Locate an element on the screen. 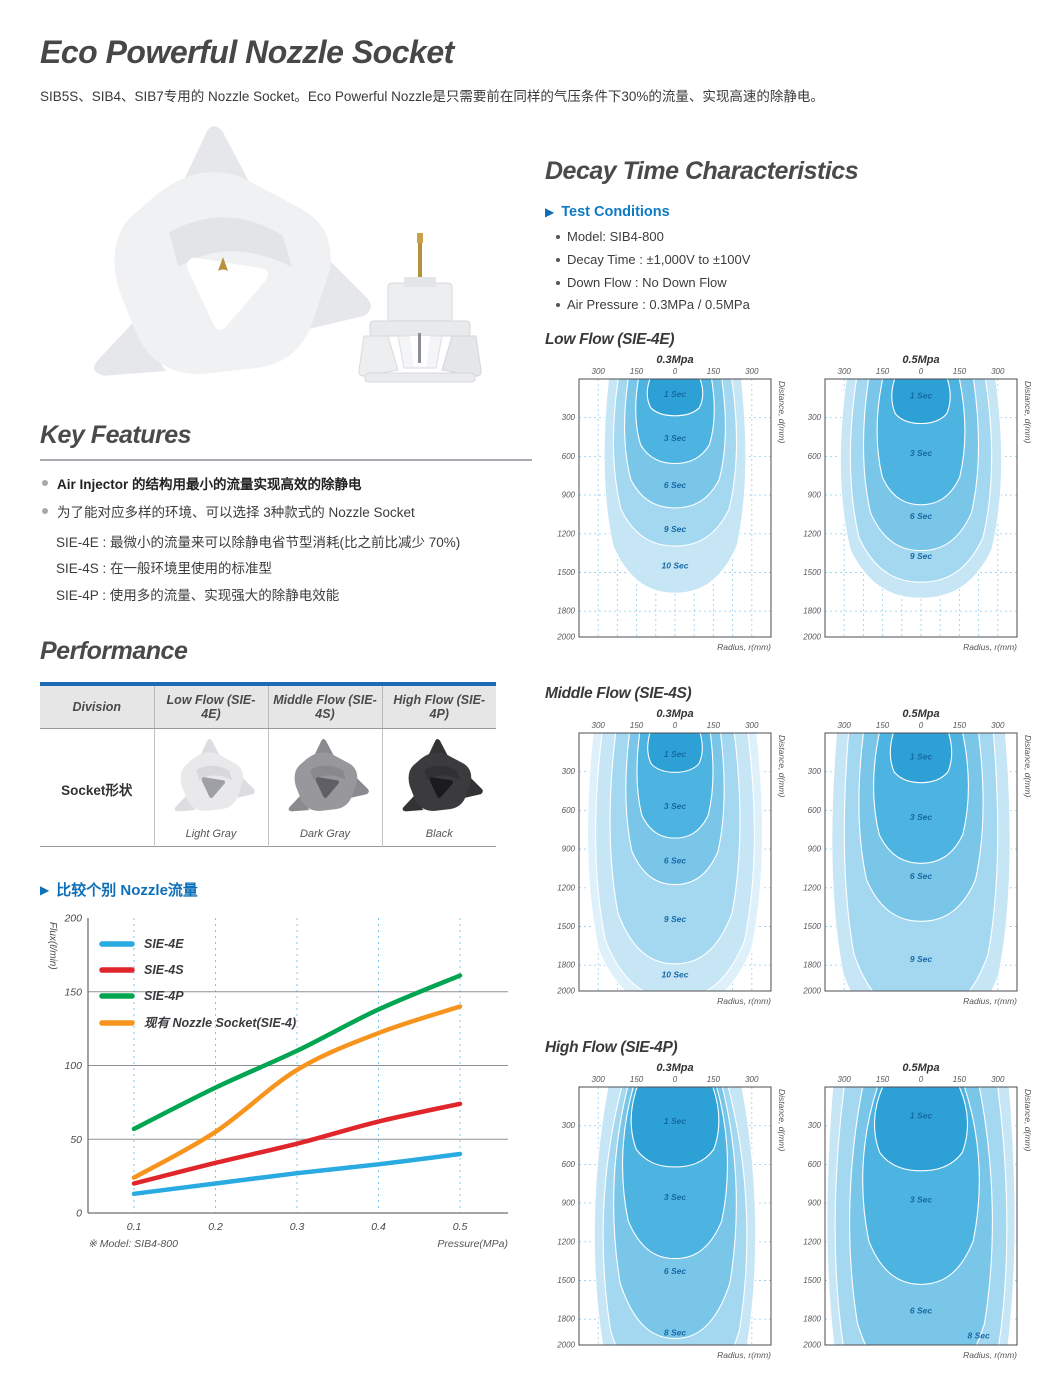 The height and width of the screenshot is (1386, 1037). performance-title: Performance is located at coordinates (114, 651).